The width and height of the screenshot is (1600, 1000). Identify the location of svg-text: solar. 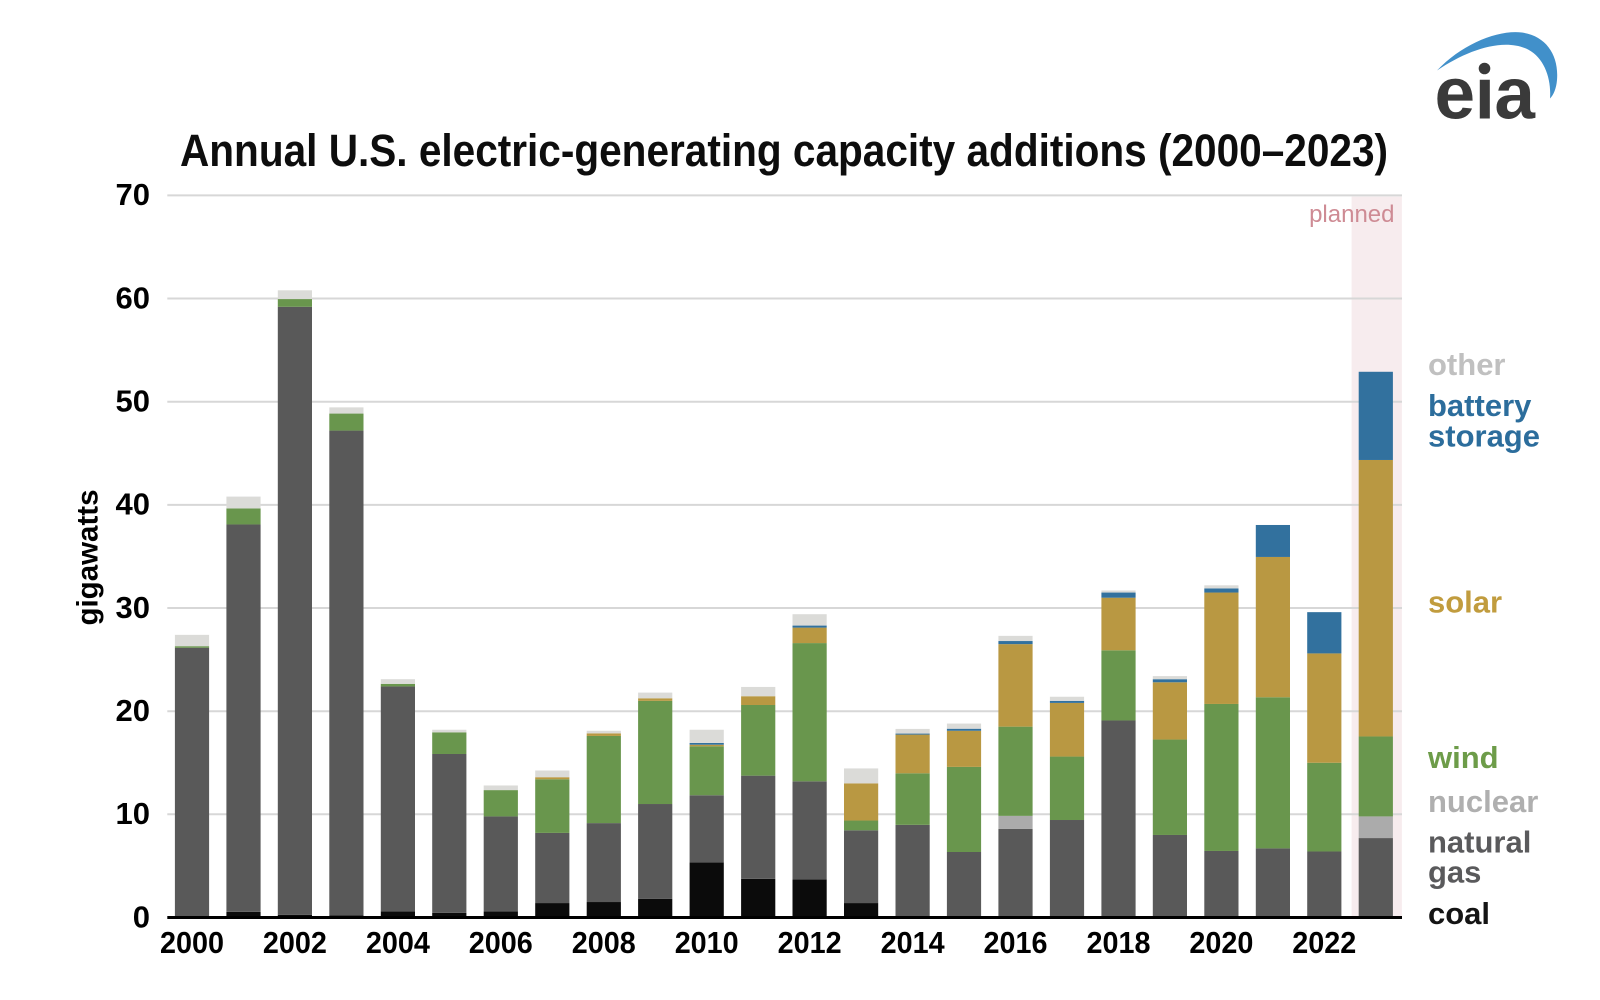
(1465, 602).